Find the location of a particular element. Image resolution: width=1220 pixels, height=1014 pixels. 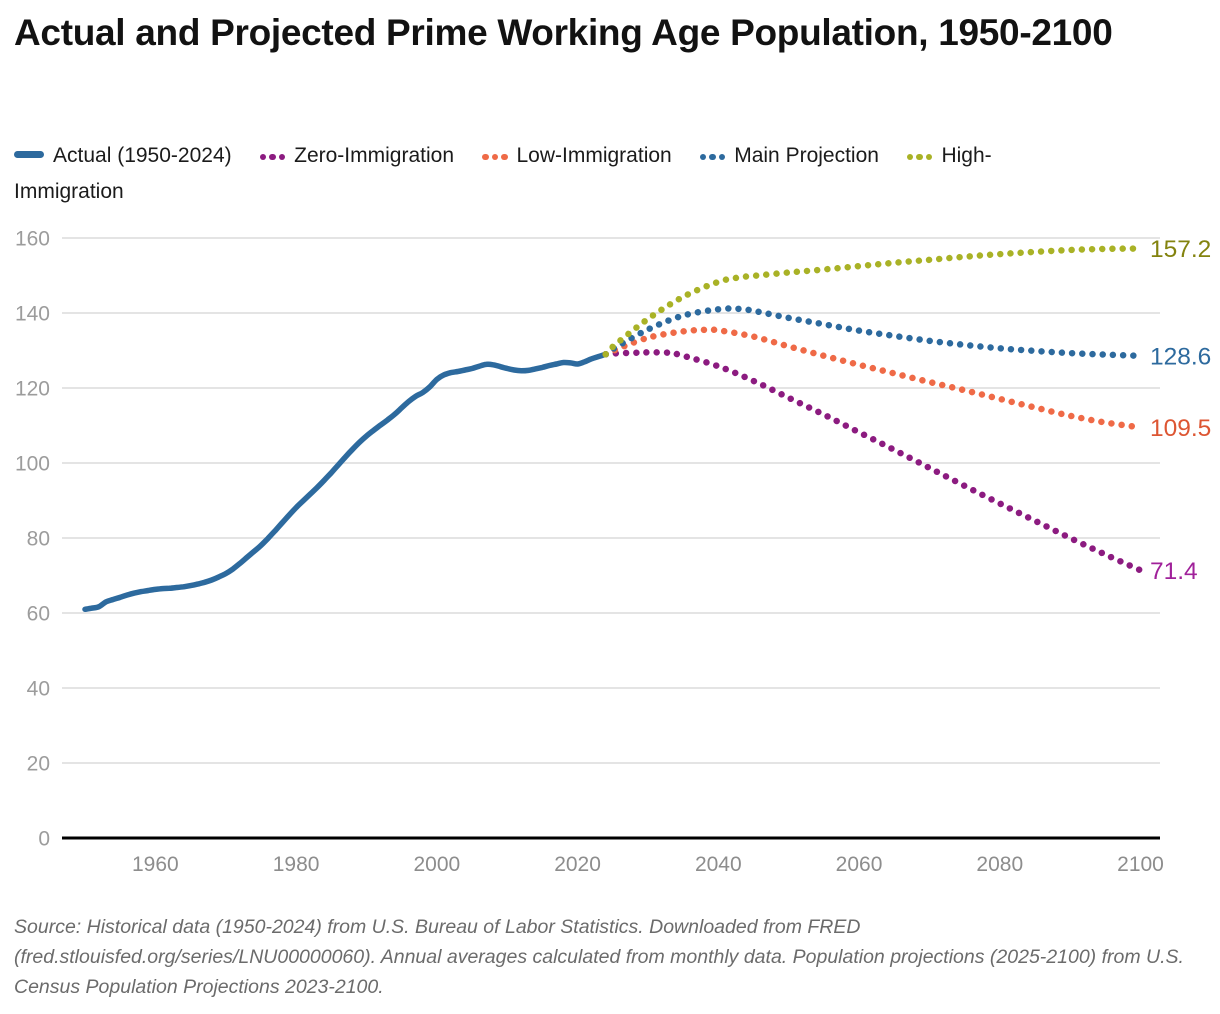

legend-label: Main Projection is located at coordinates (806, 155).